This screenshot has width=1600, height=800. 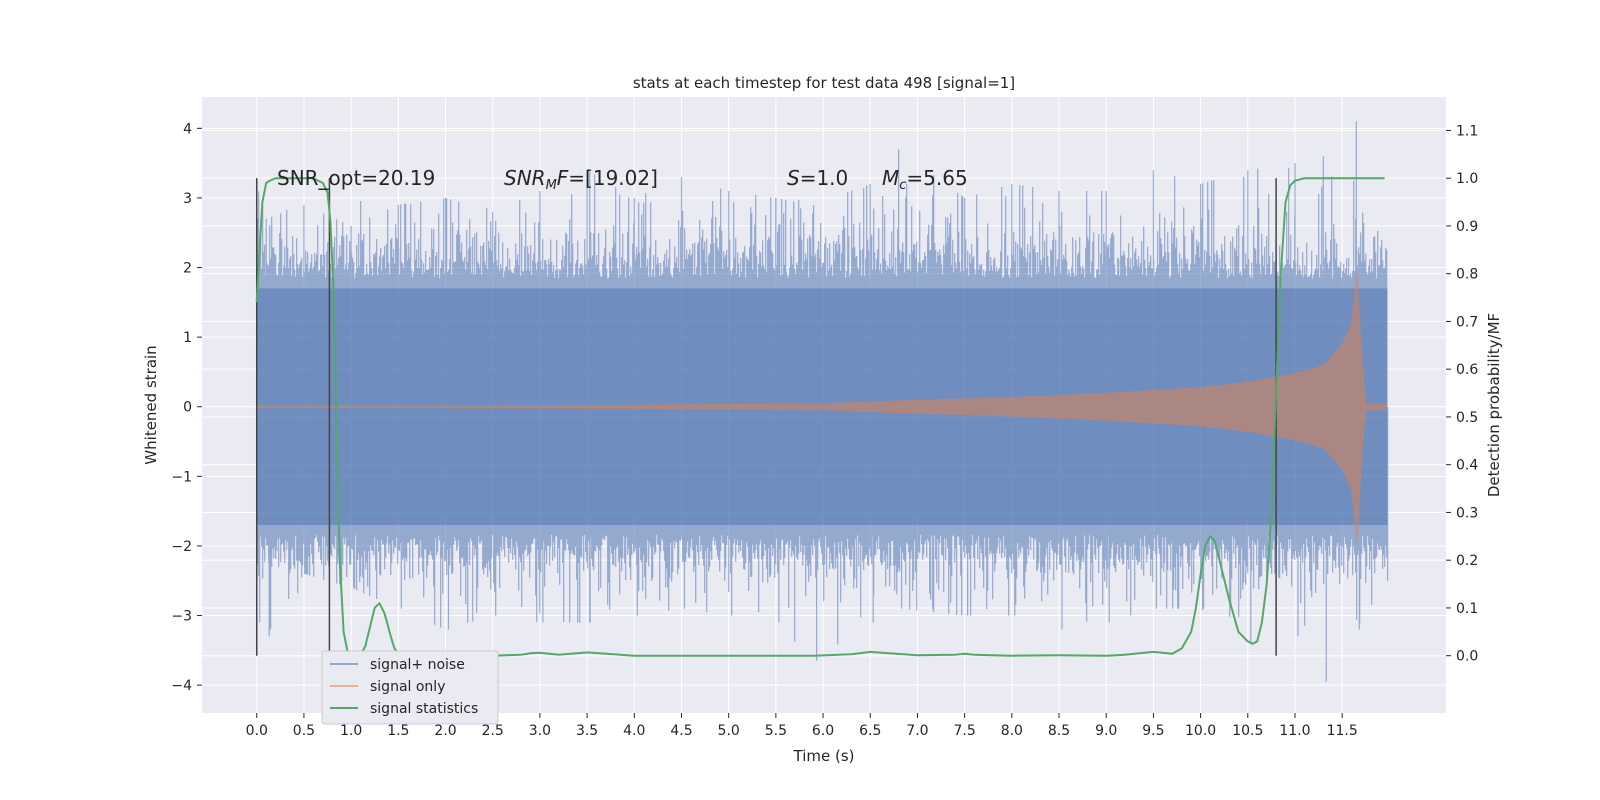 What do you see at coordinates (1247, 731) in the screenshot?
I see `x-tick-label: 10.5` at bounding box center [1247, 731].